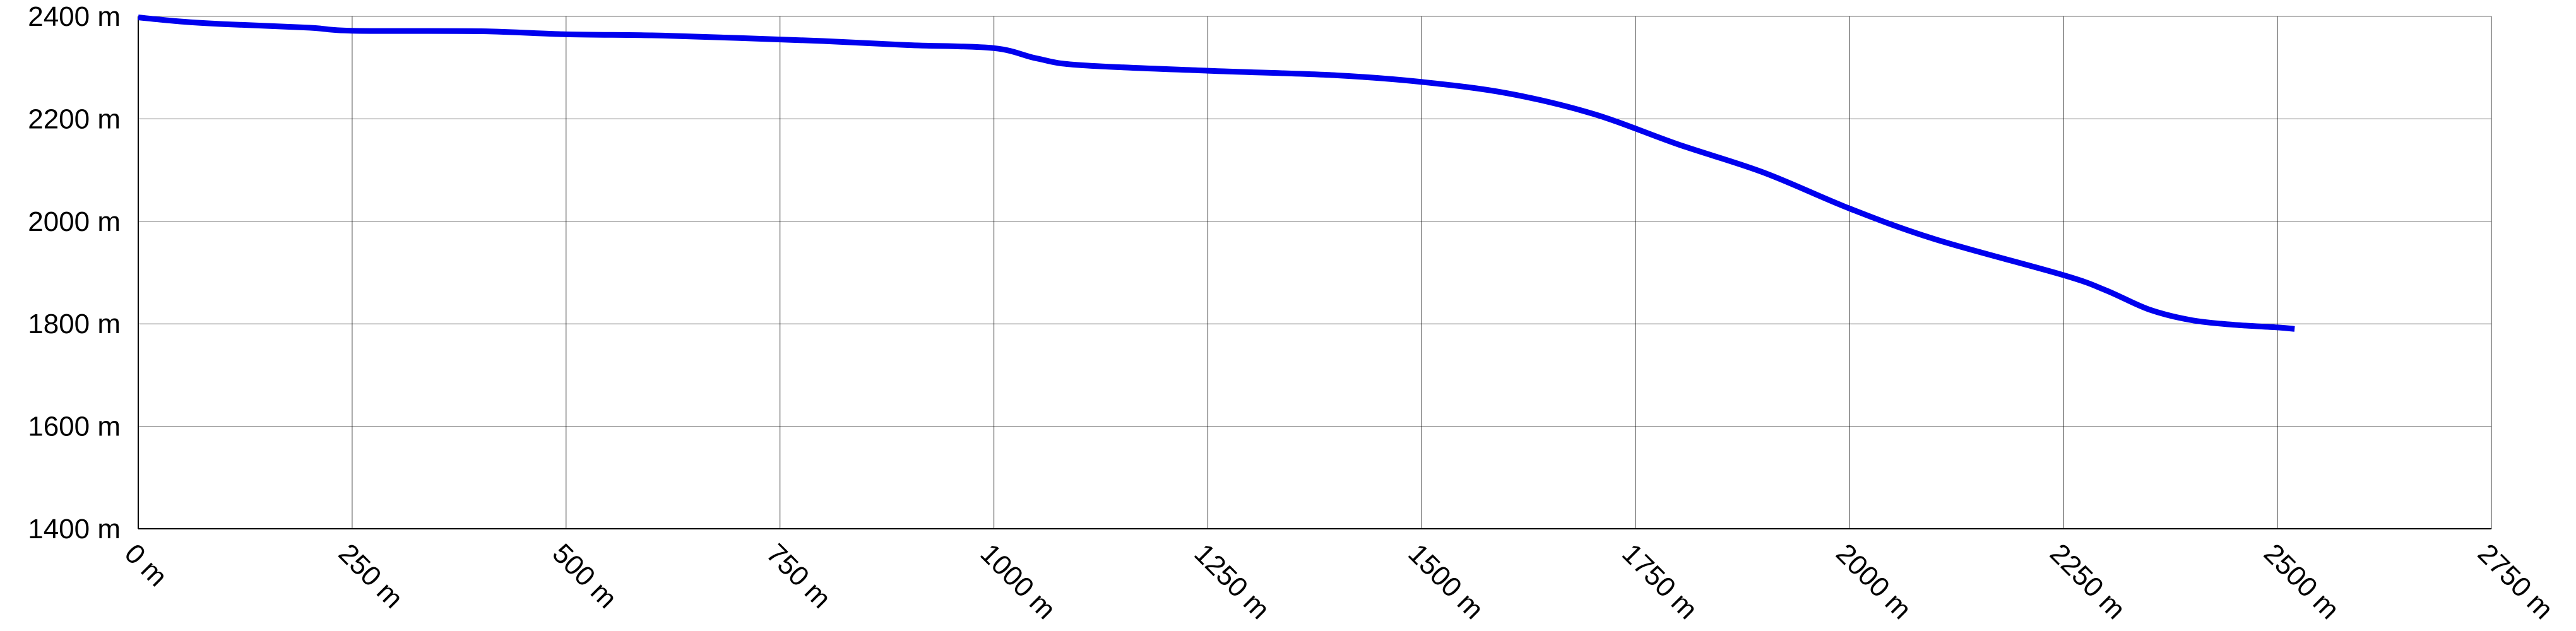 The width and height of the screenshot is (2576, 631). Describe the element at coordinates (74, 529) in the screenshot. I see `y-tick-label: 1400 m` at that location.